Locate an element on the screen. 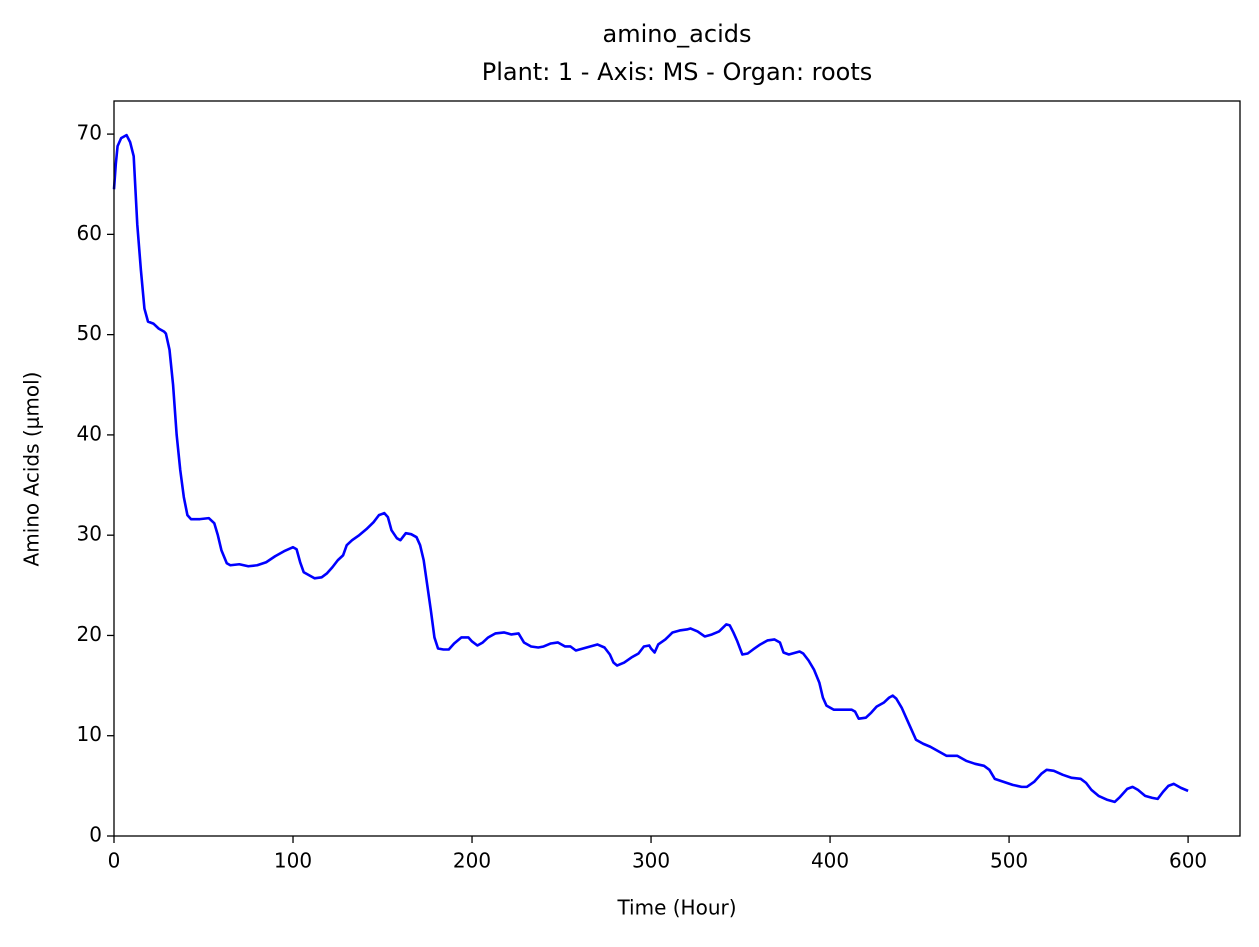  x-tick-label: 100 is located at coordinates (293, 861).